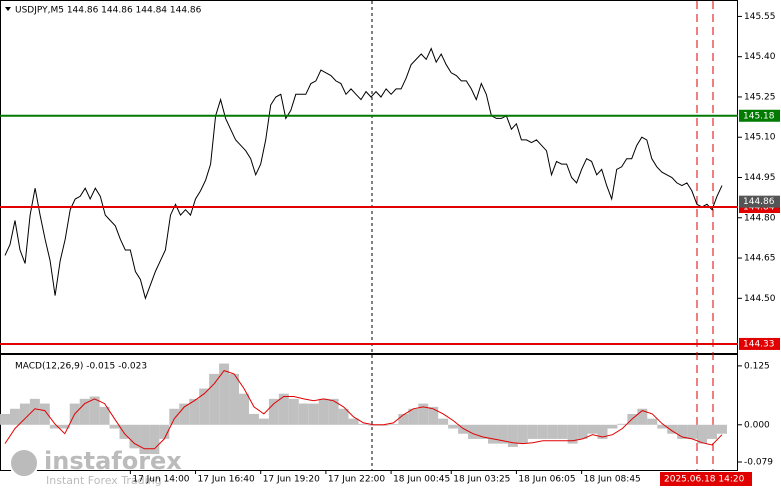  Describe the element at coordinates (24, 463) in the screenshot. I see `logo` at that location.